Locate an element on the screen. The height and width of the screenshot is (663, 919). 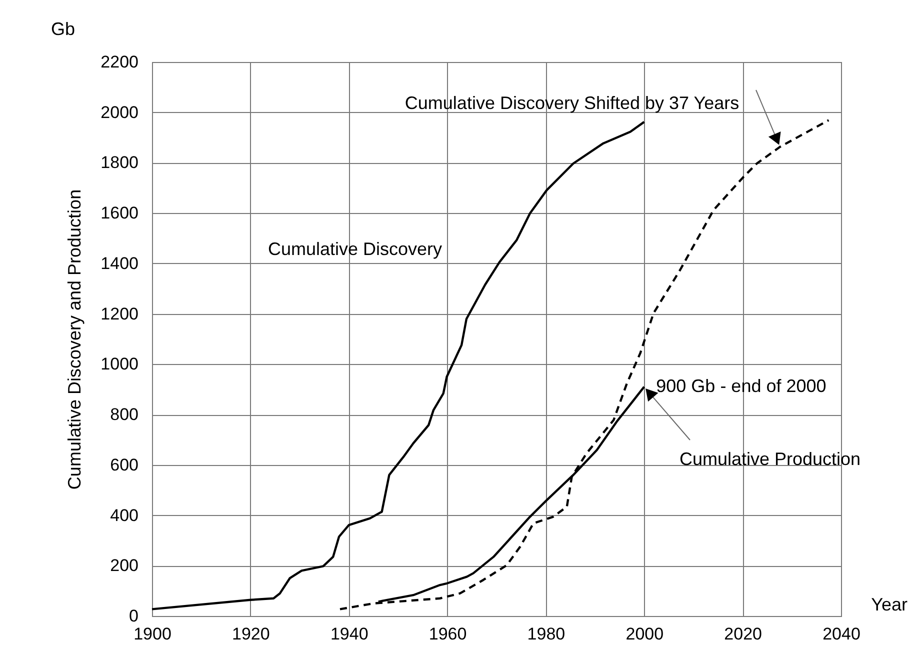
x-tick-label: 1980 is located at coordinates (546, 634).